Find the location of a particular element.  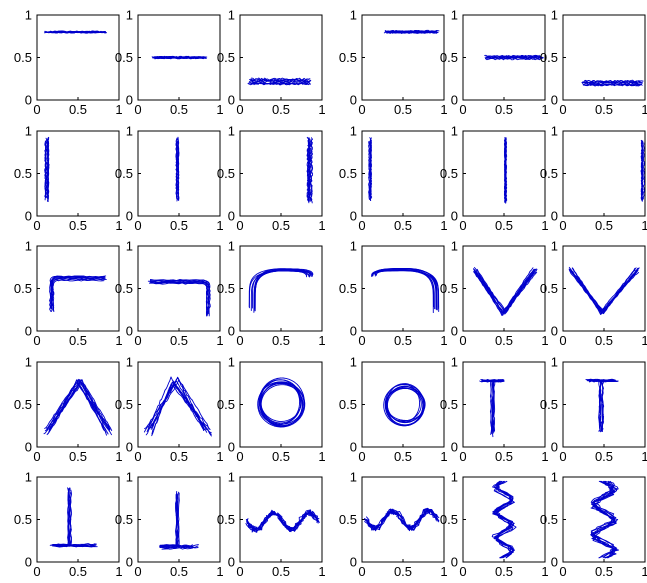

panel-24: 00 0.5 0.5 1 1 is located at coordinates (593, 410).